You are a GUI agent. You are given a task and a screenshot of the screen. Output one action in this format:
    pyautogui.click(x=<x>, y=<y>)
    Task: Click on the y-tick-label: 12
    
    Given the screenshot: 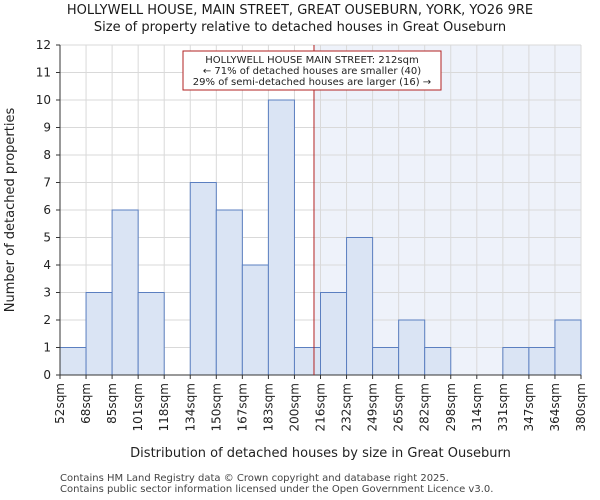 What is the action you would take?
    pyautogui.click(x=43, y=45)
    